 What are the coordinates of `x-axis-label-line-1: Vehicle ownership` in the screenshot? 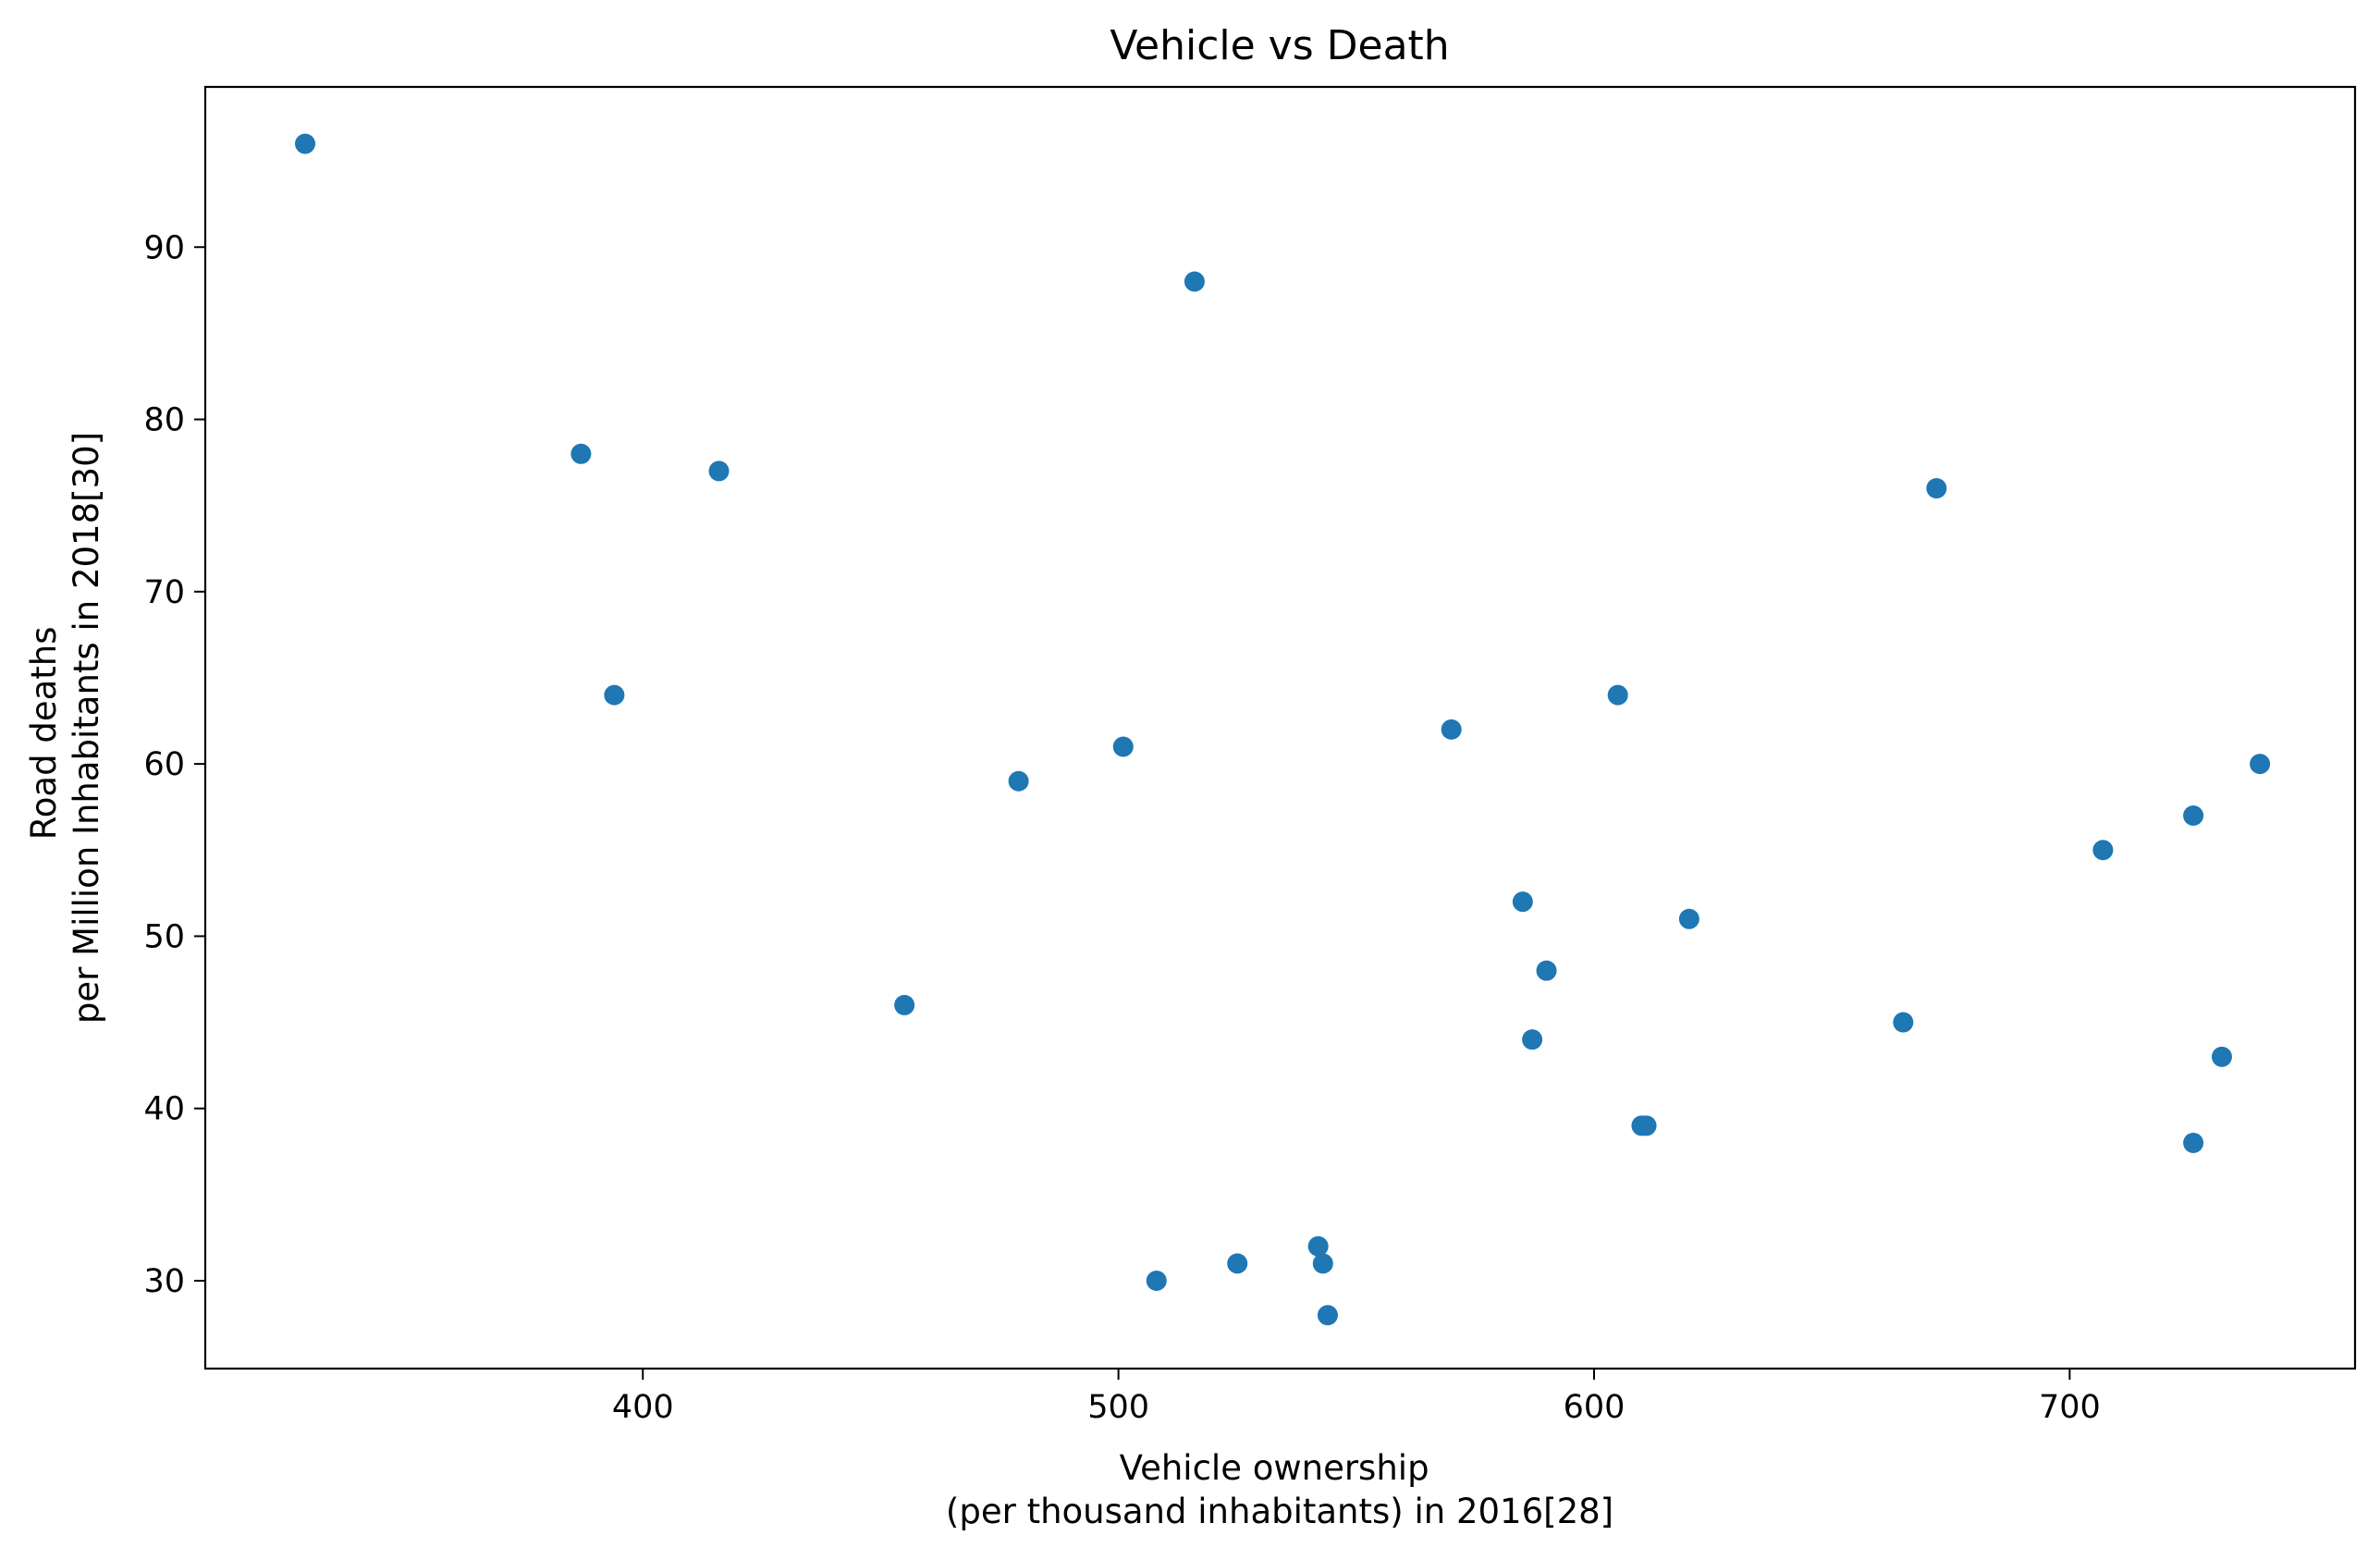 It's located at (1274, 1468).